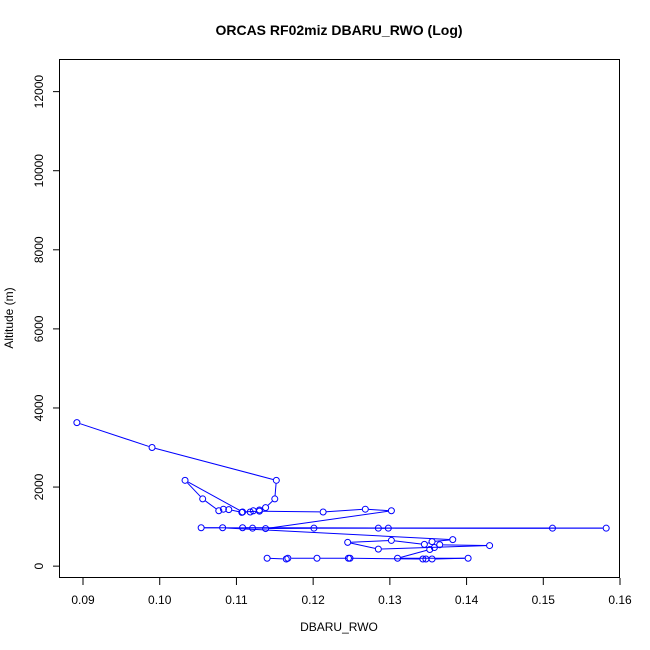 The width and height of the screenshot is (650, 650). What do you see at coordinates (351, 592) in the screenshot?
I see `x-axis: 0.09 0.10 0.11 0.12 0.13 0.14 0.15 0.16` at bounding box center [351, 592].